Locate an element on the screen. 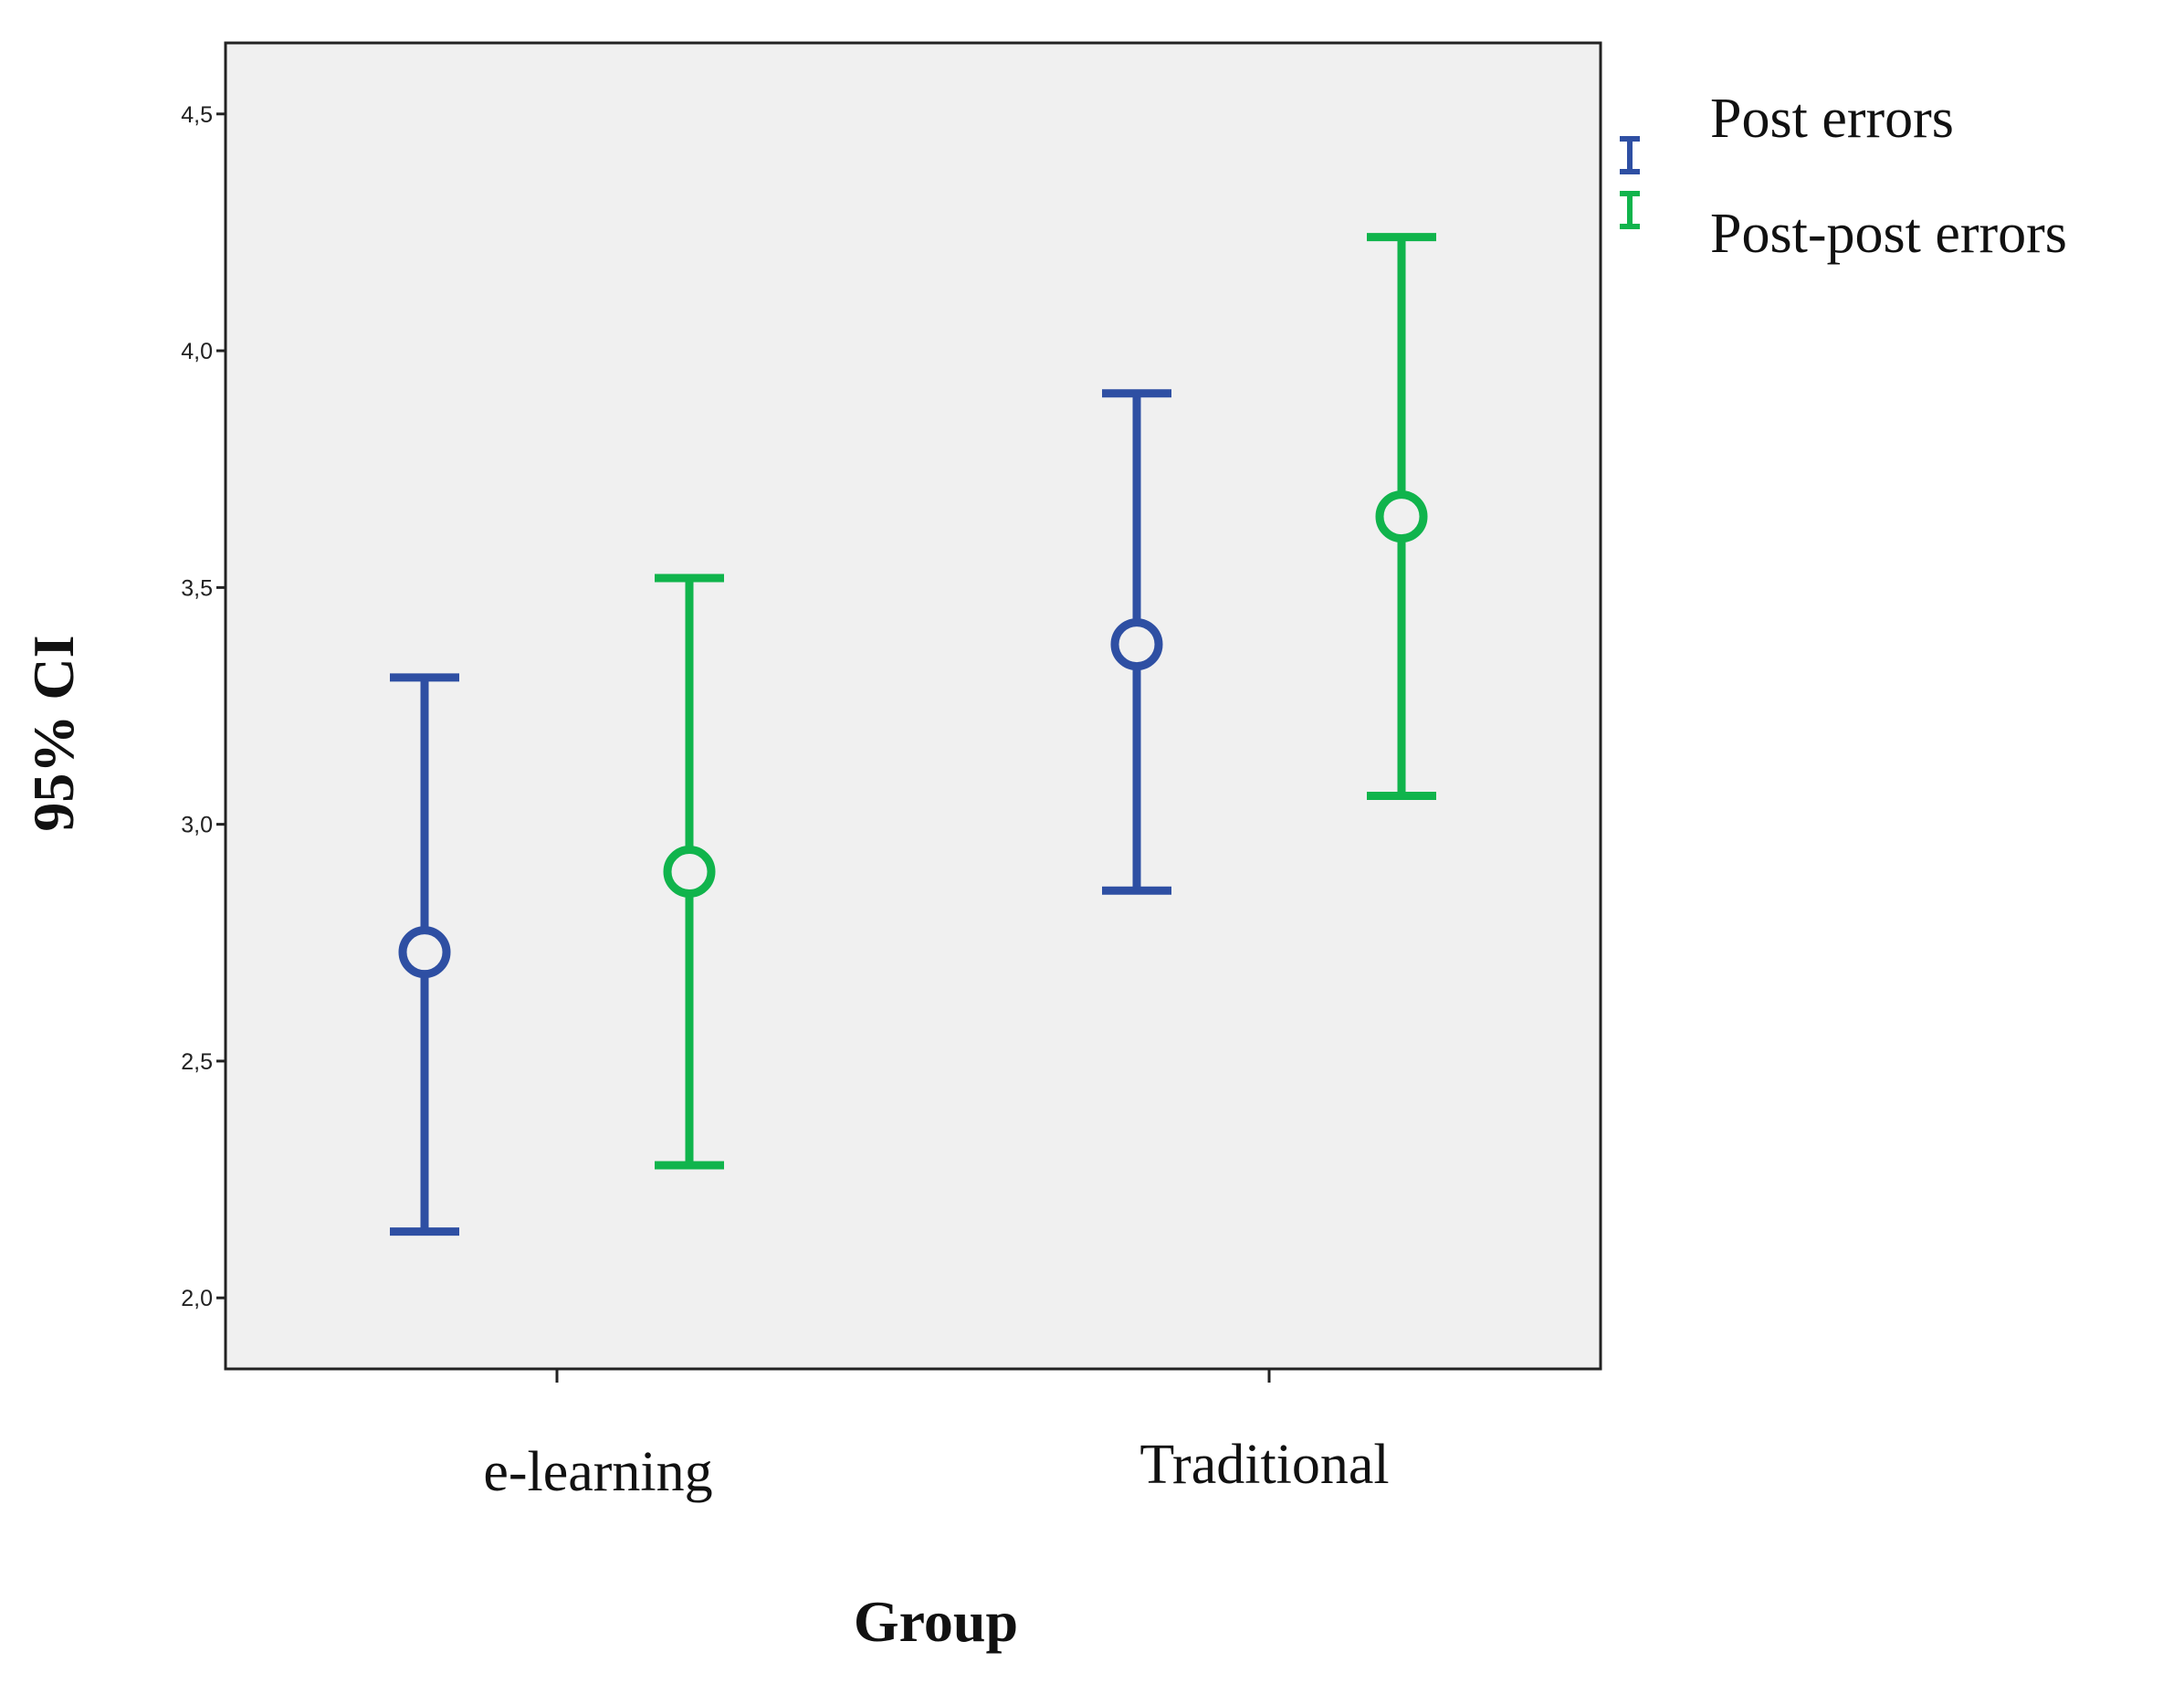 This screenshot has width=2184, height=1694. y-tick-label: 2,0 is located at coordinates (197, 1299).